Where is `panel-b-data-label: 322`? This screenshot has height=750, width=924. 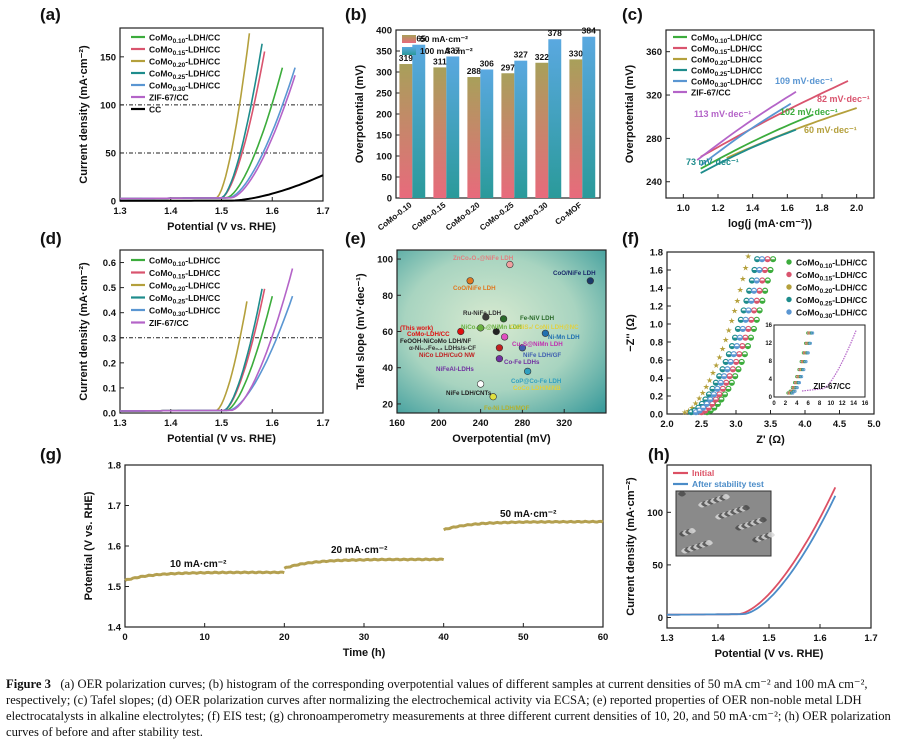
panel-b-data-label: 322 is located at coordinates (542, 57).